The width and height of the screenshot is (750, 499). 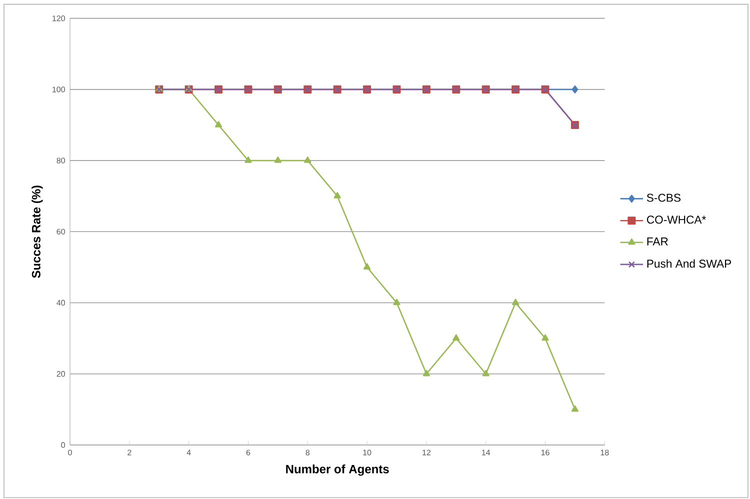 What do you see at coordinates (248, 453) in the screenshot?
I see `x-tick-label: 6` at bounding box center [248, 453].